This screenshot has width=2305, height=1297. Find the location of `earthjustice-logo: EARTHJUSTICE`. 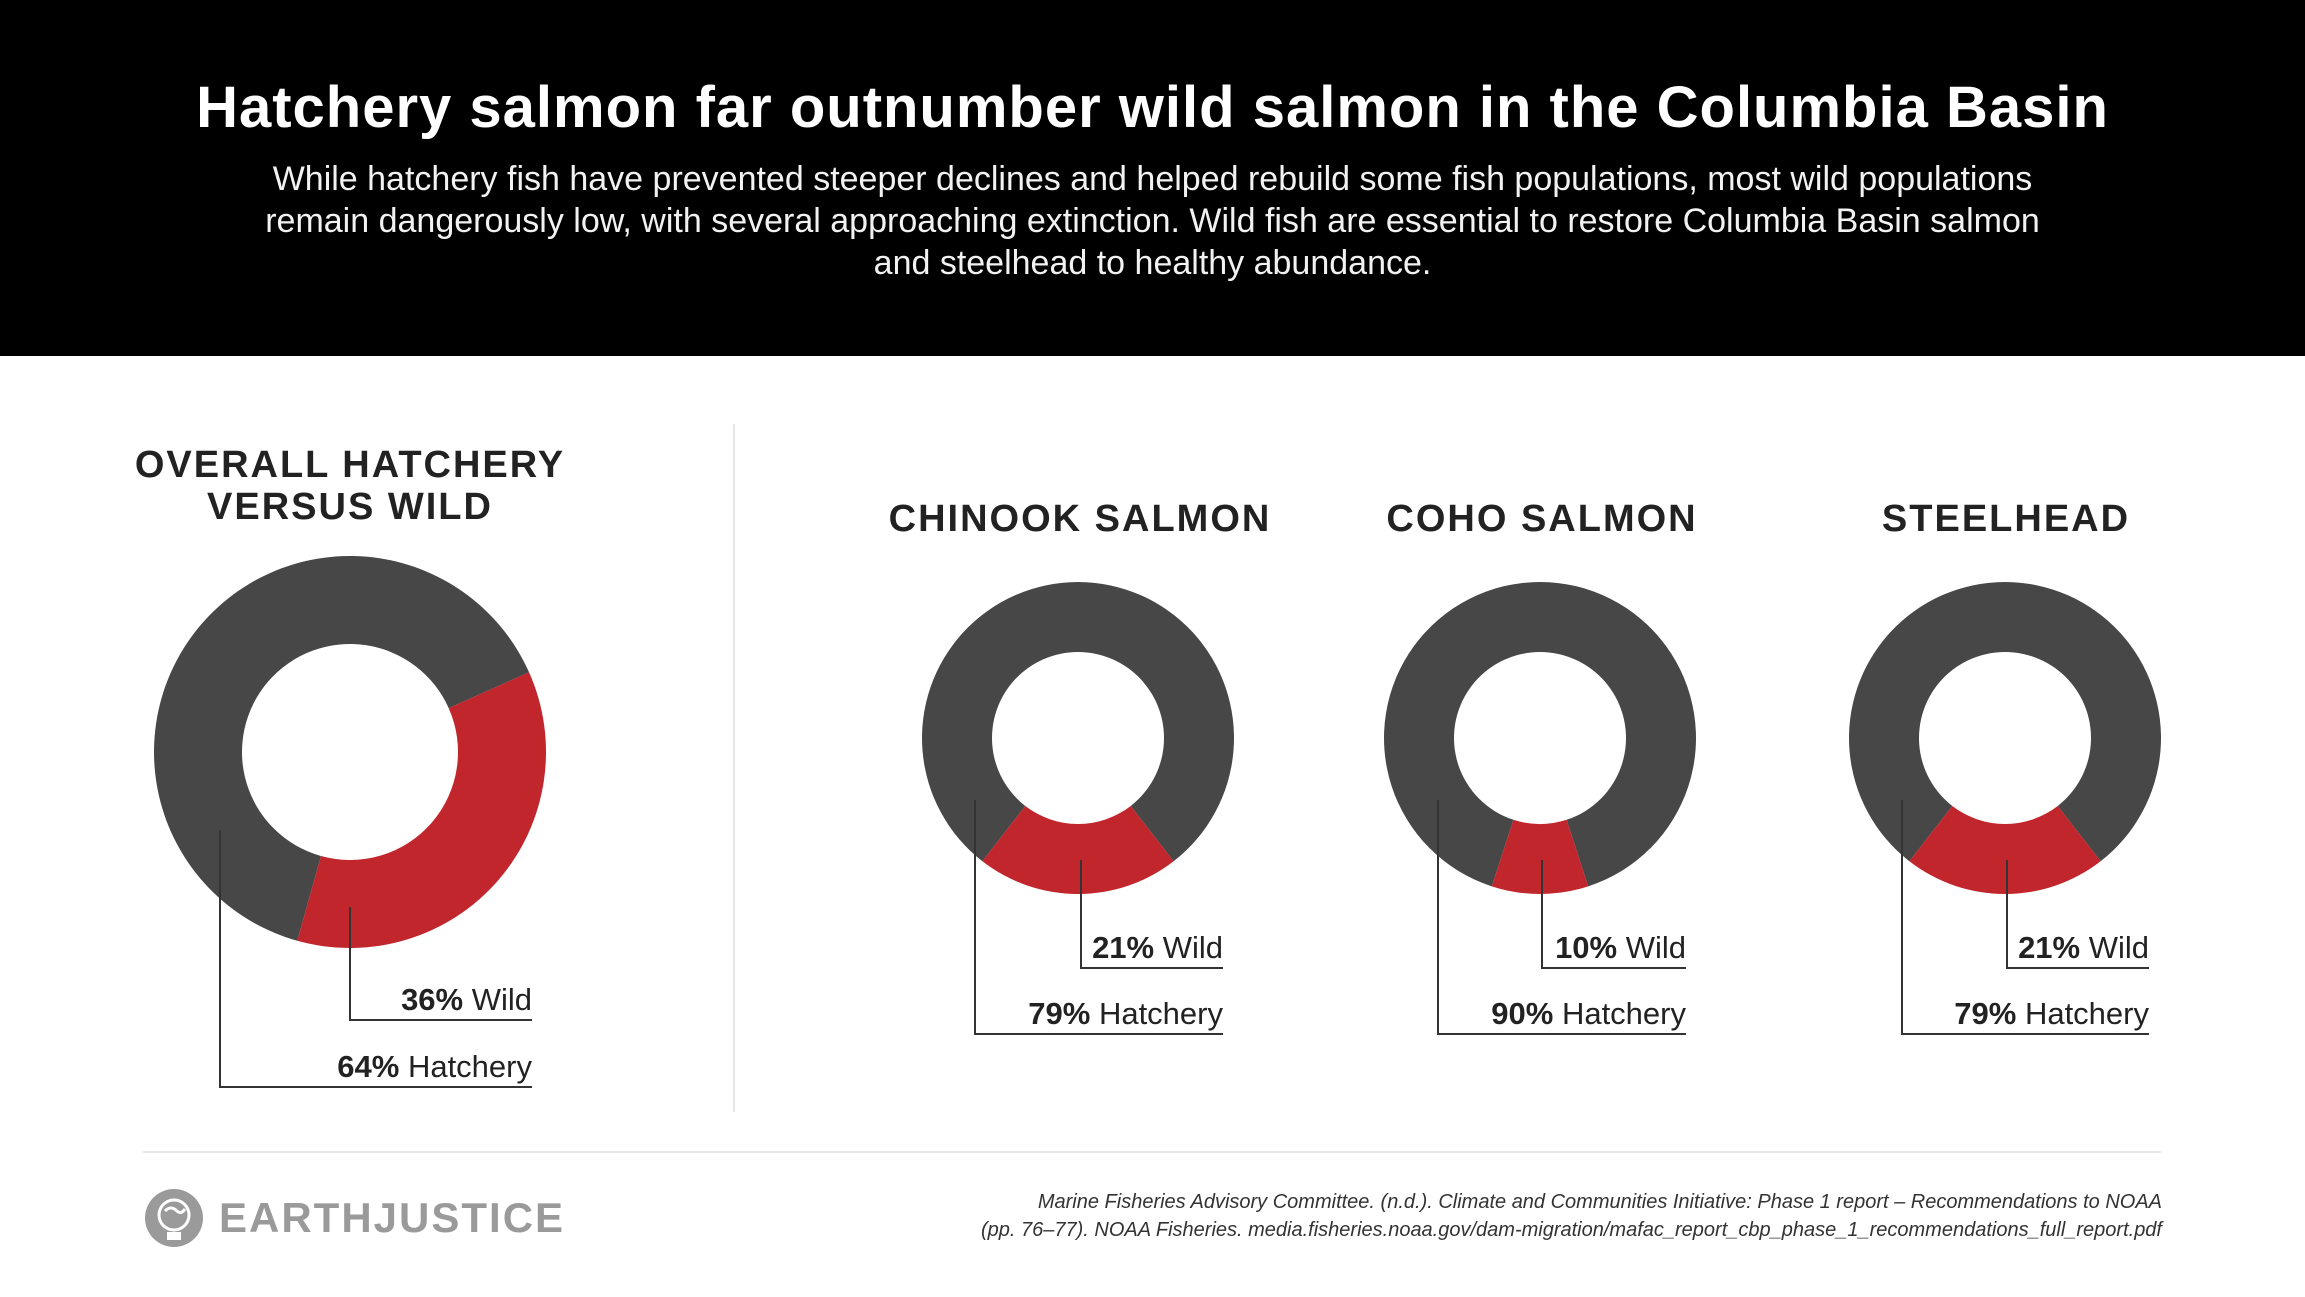

earthjustice-logo: EARTHJUSTICE is located at coordinates (354, 1218).